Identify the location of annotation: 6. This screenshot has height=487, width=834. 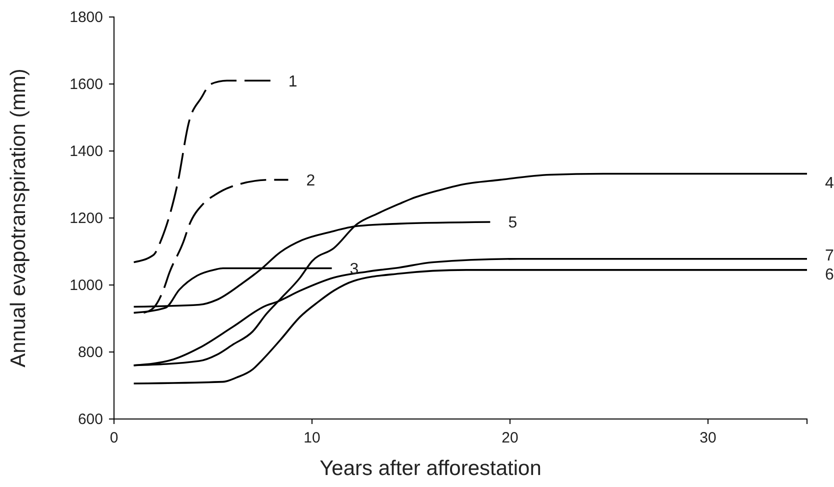
(829, 275).